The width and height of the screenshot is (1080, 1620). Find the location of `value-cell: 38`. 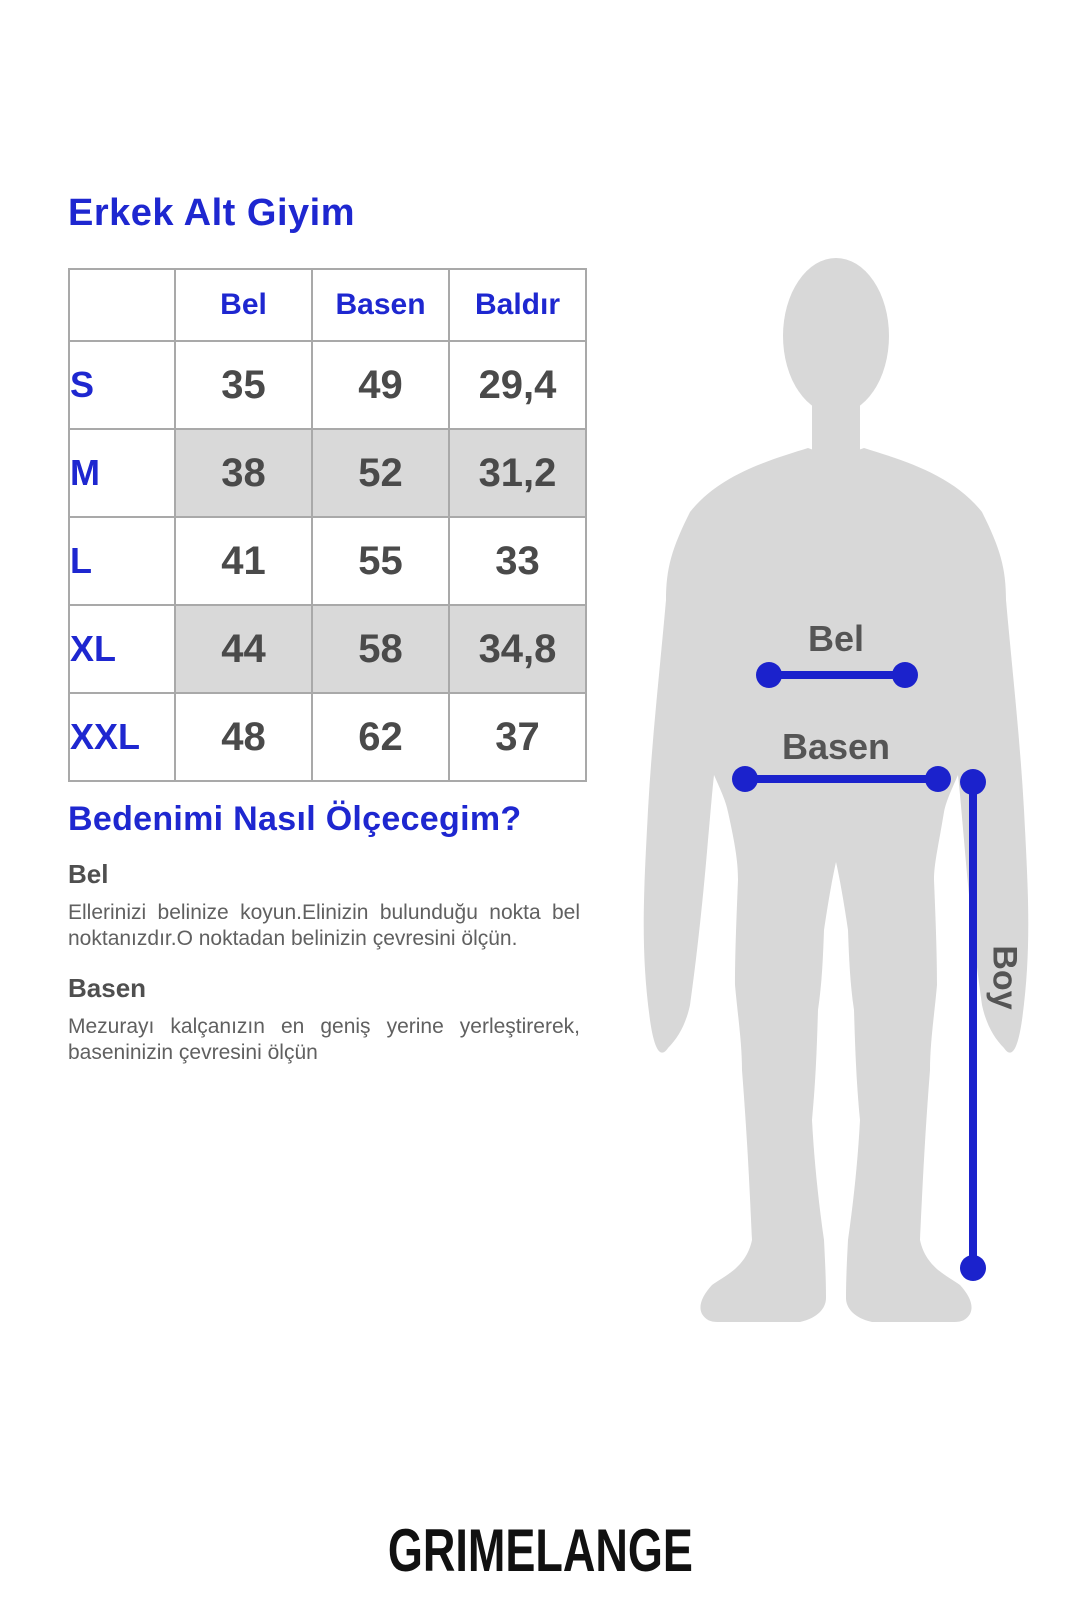

value-cell: 38 is located at coordinates (243, 473).